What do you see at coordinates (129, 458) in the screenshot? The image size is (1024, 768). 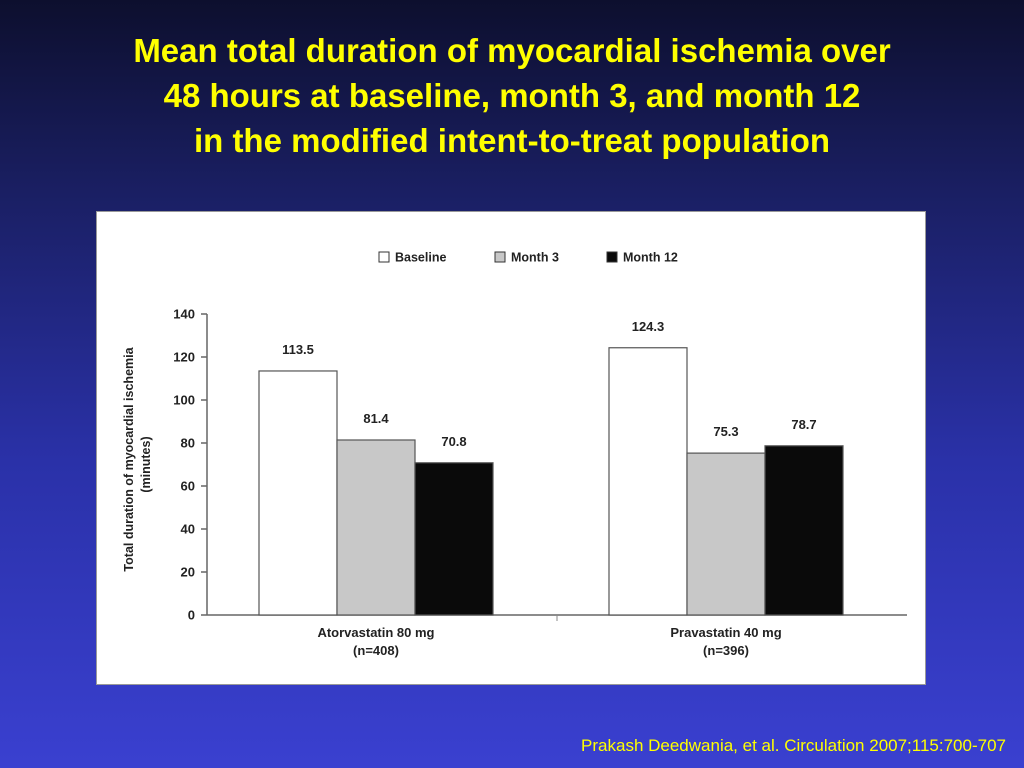 I see `y-axis-label: Total duration of myocardial ischemia` at bounding box center [129, 458].